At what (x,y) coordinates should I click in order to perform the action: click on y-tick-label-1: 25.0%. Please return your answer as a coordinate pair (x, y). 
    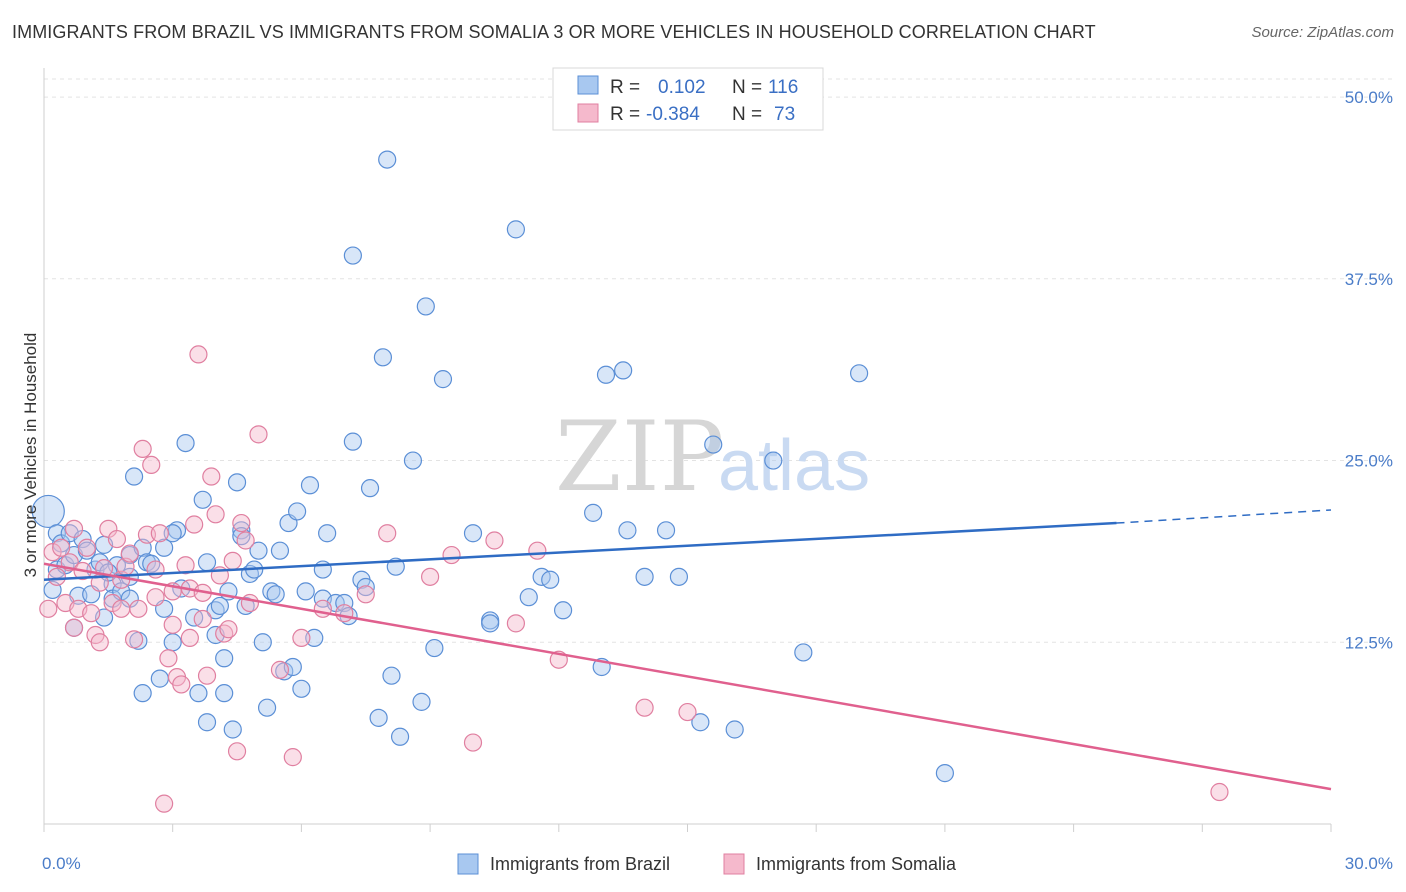
    Looking at the image, I should click on (1369, 461).